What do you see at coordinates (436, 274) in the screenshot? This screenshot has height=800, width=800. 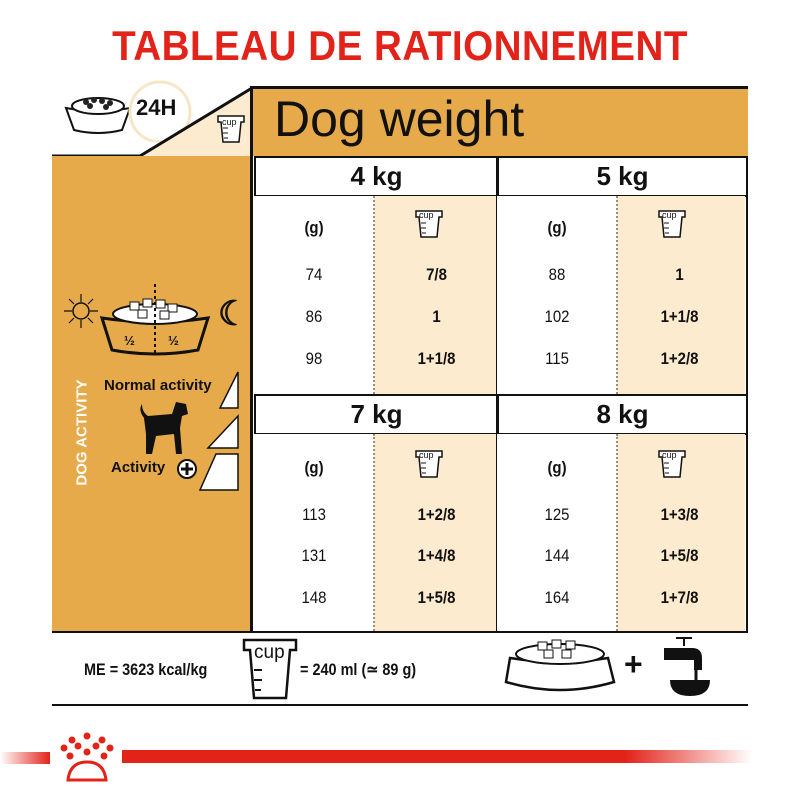 I see `cups-value: 7/8` at bounding box center [436, 274].